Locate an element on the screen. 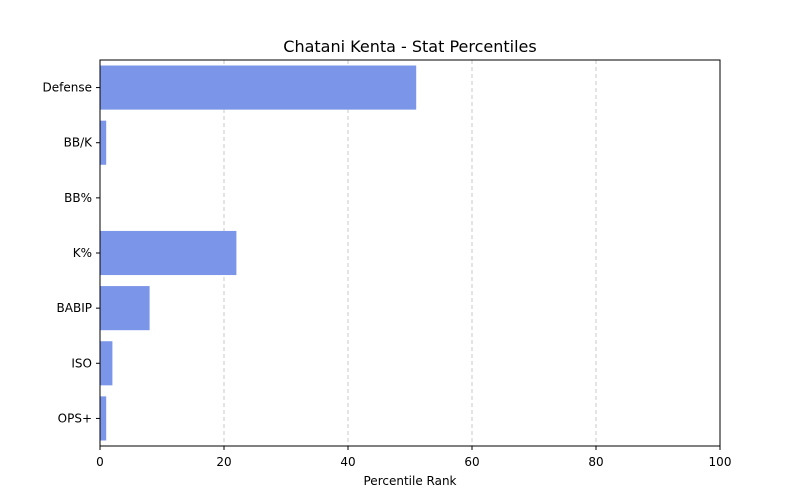 The image size is (800, 500). y-tick-label-5: ISO is located at coordinates (81, 363).